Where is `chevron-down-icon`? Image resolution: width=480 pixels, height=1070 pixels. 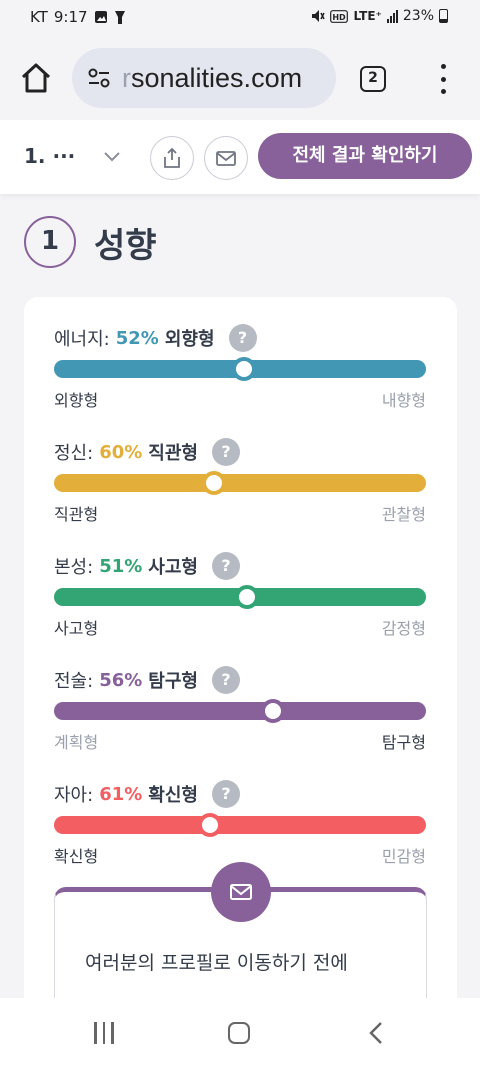 chevron-down-icon is located at coordinates (112, 156).